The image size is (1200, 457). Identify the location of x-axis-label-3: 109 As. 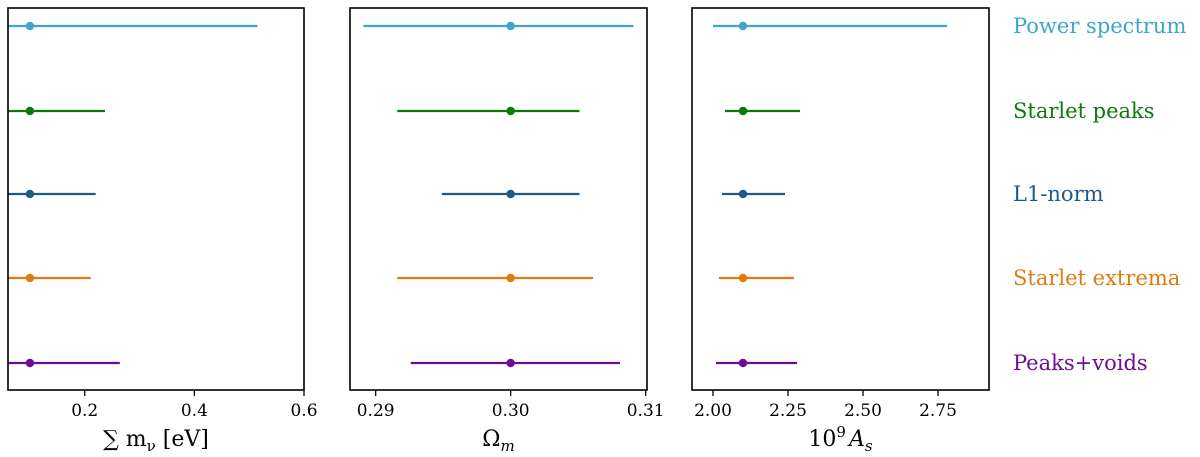
(840, 439).